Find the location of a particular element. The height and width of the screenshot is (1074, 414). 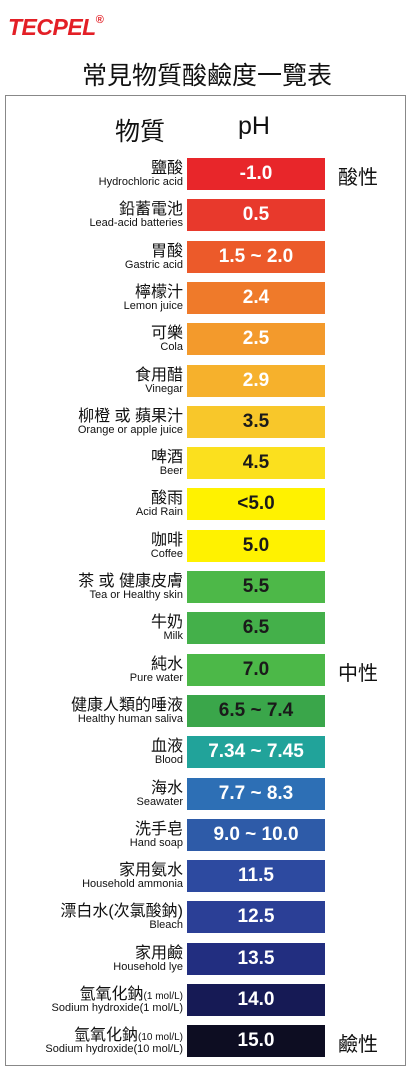

ph-bar: 2.5 is located at coordinates (256, 339).